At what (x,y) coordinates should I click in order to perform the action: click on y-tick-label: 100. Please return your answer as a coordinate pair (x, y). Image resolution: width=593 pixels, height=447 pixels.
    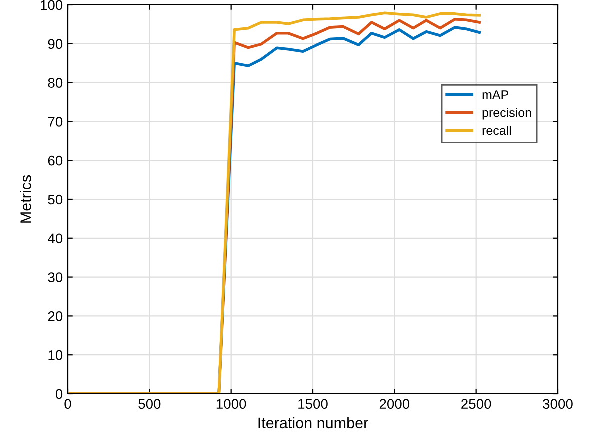
    Looking at the image, I should click on (52, 5).